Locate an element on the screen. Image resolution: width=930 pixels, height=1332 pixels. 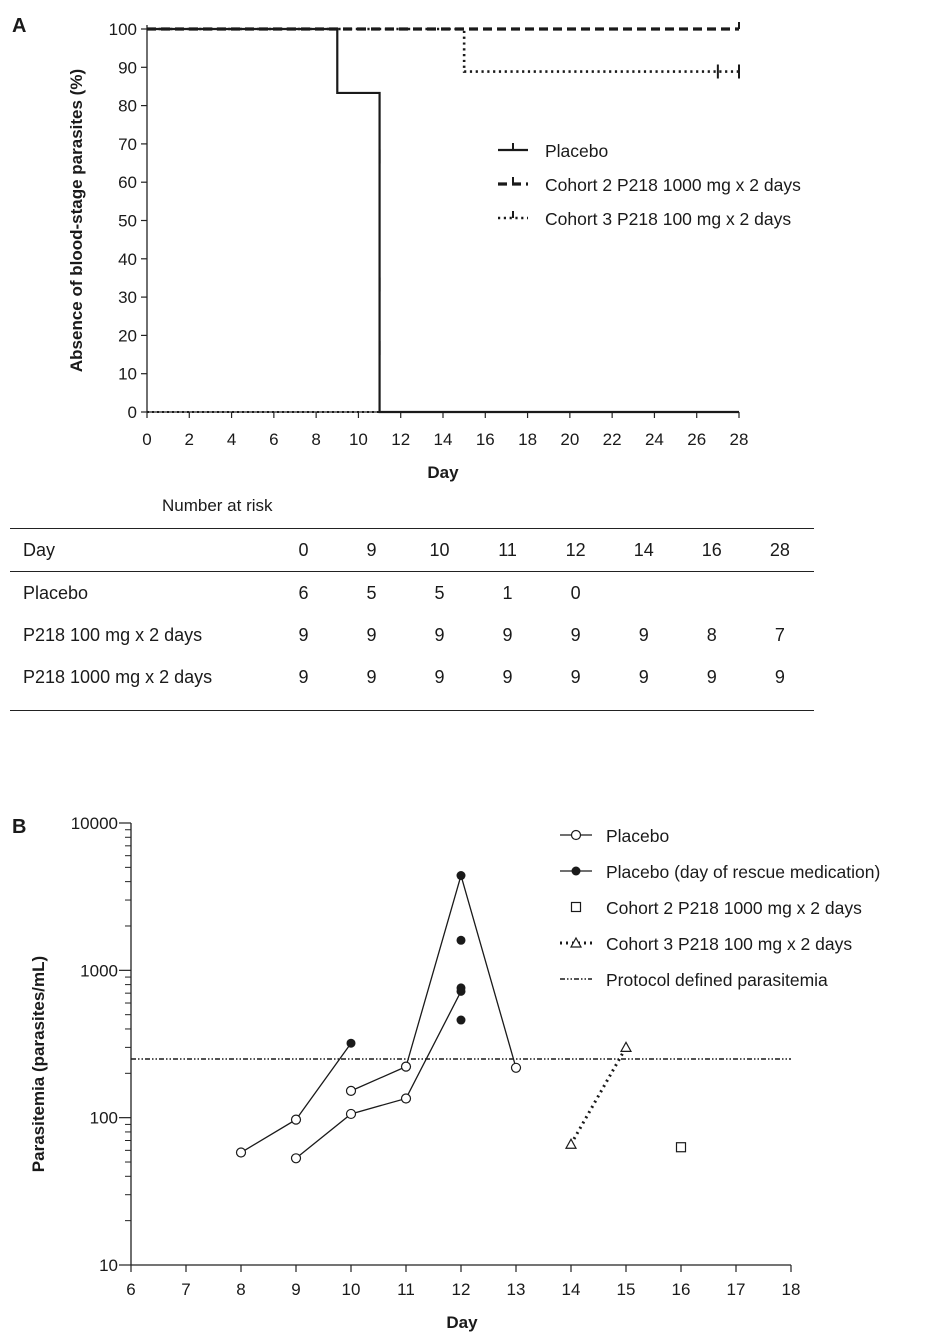
x-tick-label: 0 is located at coordinates (146, 439).